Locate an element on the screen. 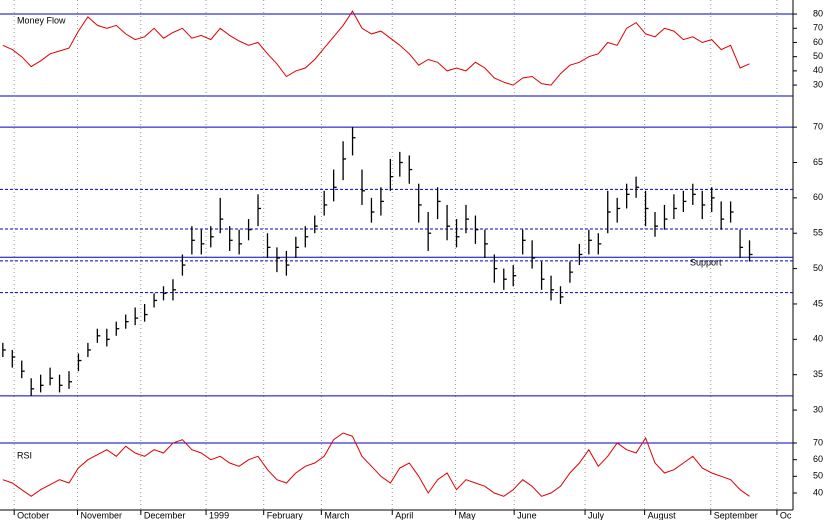 The height and width of the screenshot is (520, 825). x-tick-label: September is located at coordinates (736, 515).